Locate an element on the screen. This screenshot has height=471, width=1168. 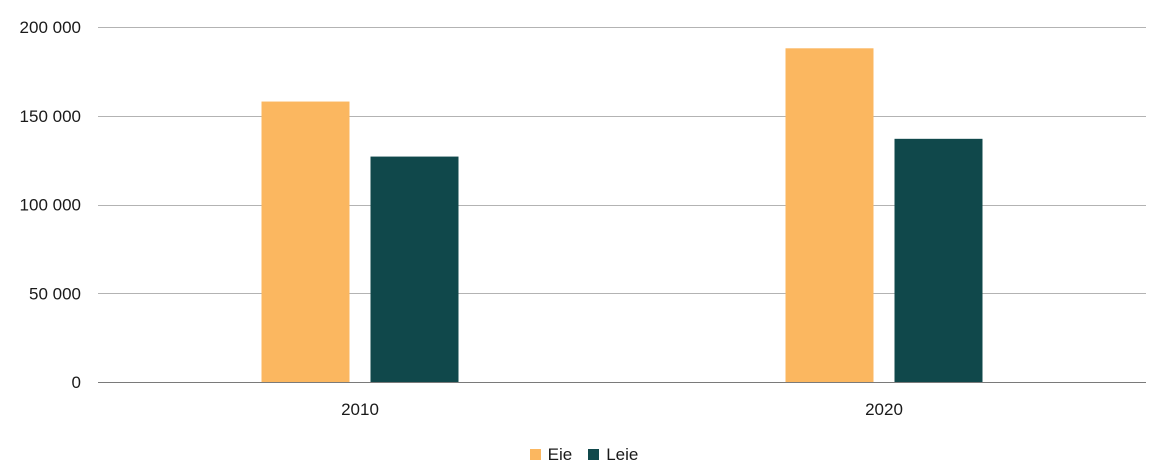
x-tick-label: 2020 is located at coordinates (884, 409).